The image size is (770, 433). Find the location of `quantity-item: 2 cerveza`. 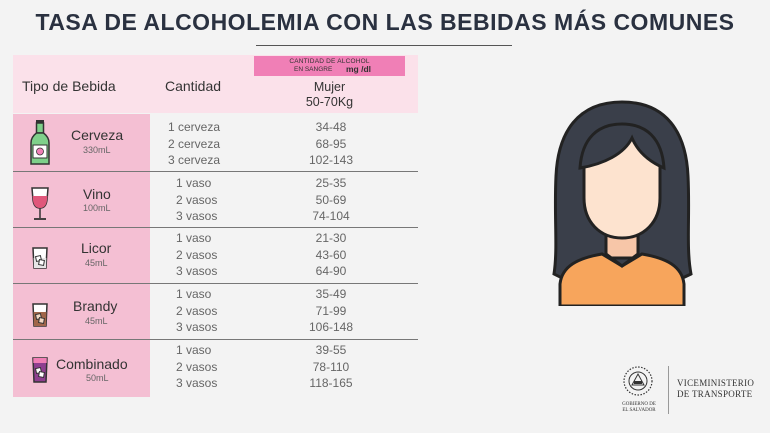

quantity-item: 2 cerveza is located at coordinates (194, 143).